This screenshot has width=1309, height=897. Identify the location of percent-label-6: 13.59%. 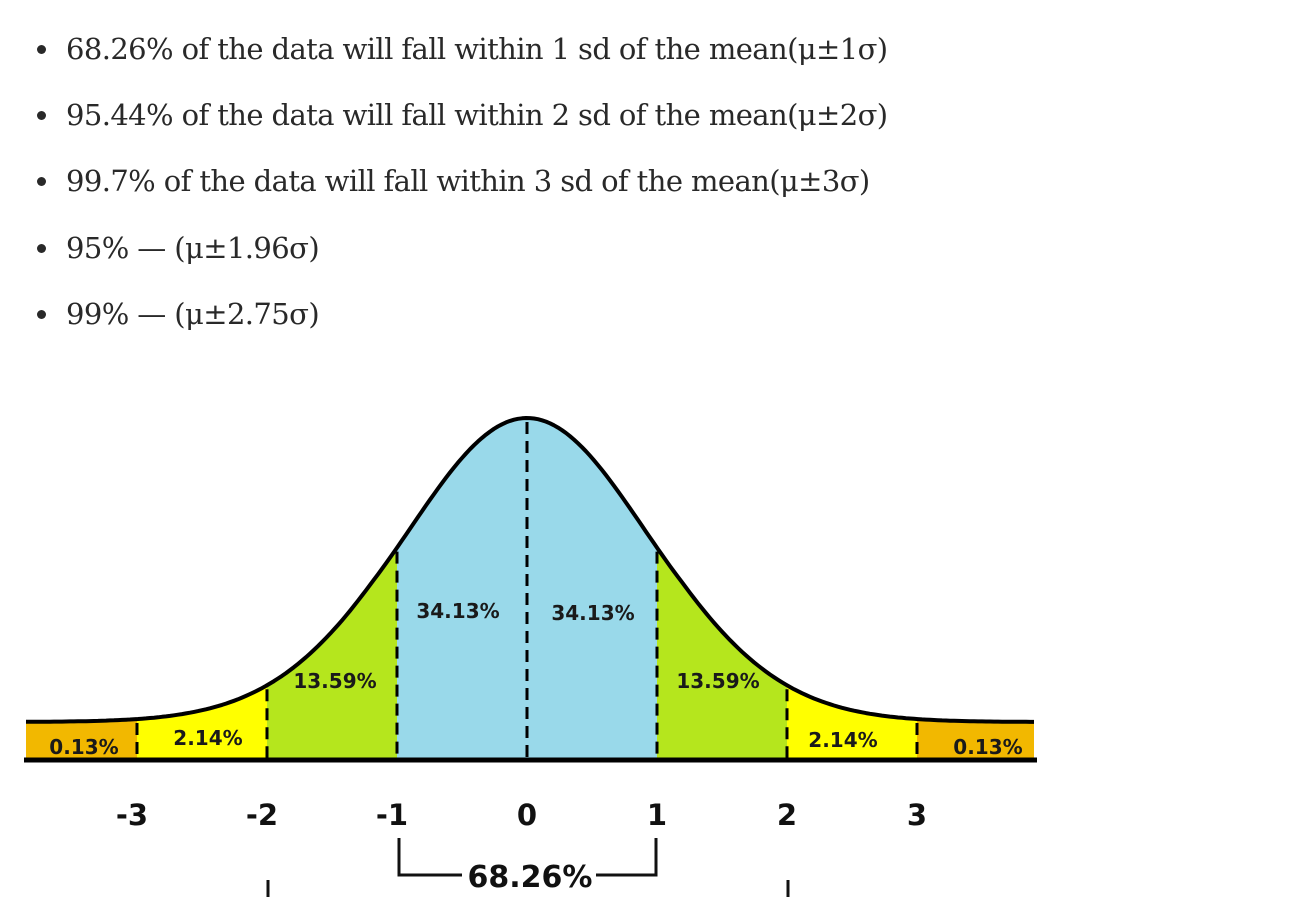
(717, 681).